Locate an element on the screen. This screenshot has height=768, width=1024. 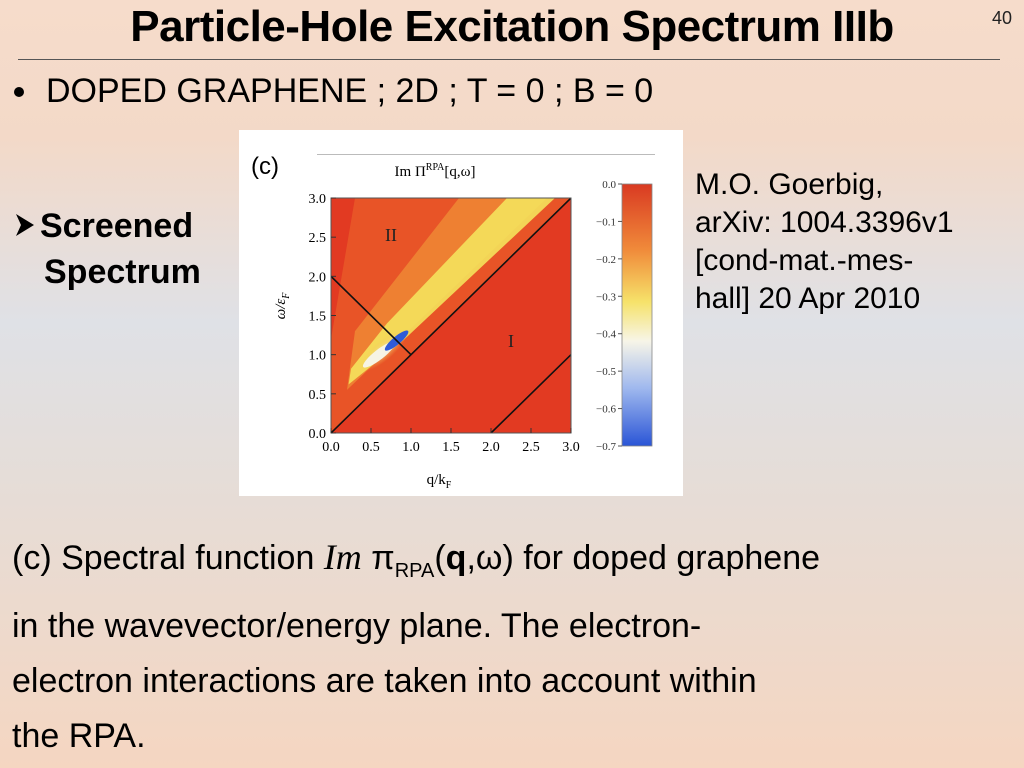
y-axis-label-main: ω/ε is located at coordinates (281, 309).